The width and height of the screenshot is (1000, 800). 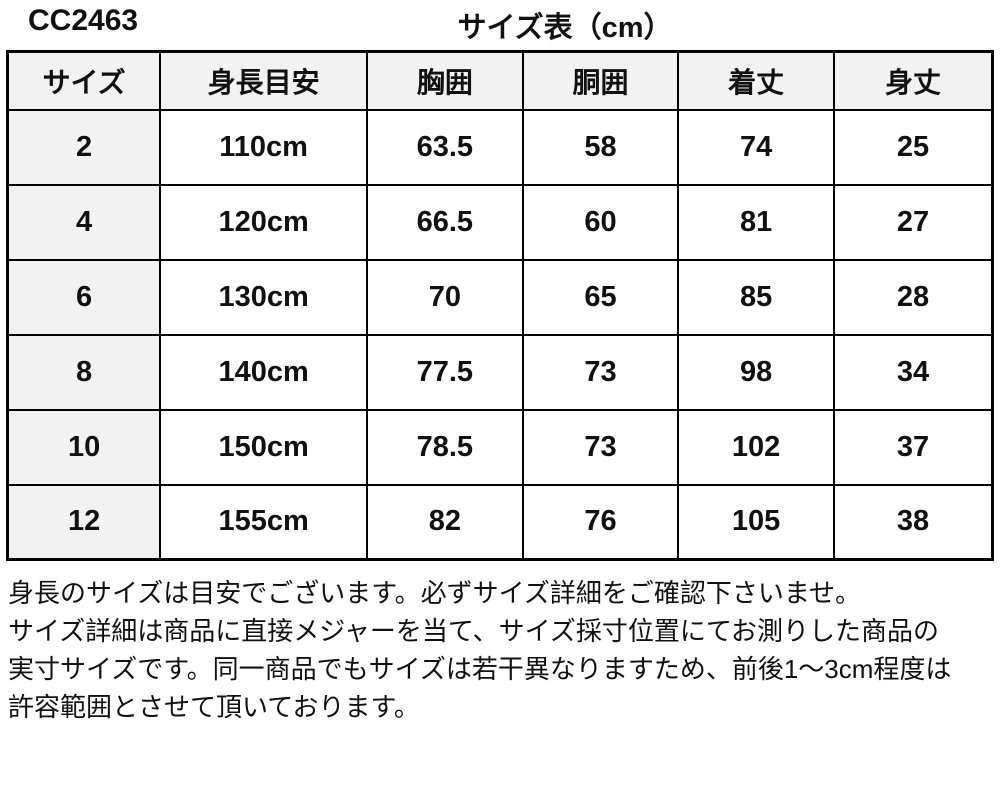 What do you see at coordinates (84, 522) in the screenshot?
I see `size-cell: 12` at bounding box center [84, 522].